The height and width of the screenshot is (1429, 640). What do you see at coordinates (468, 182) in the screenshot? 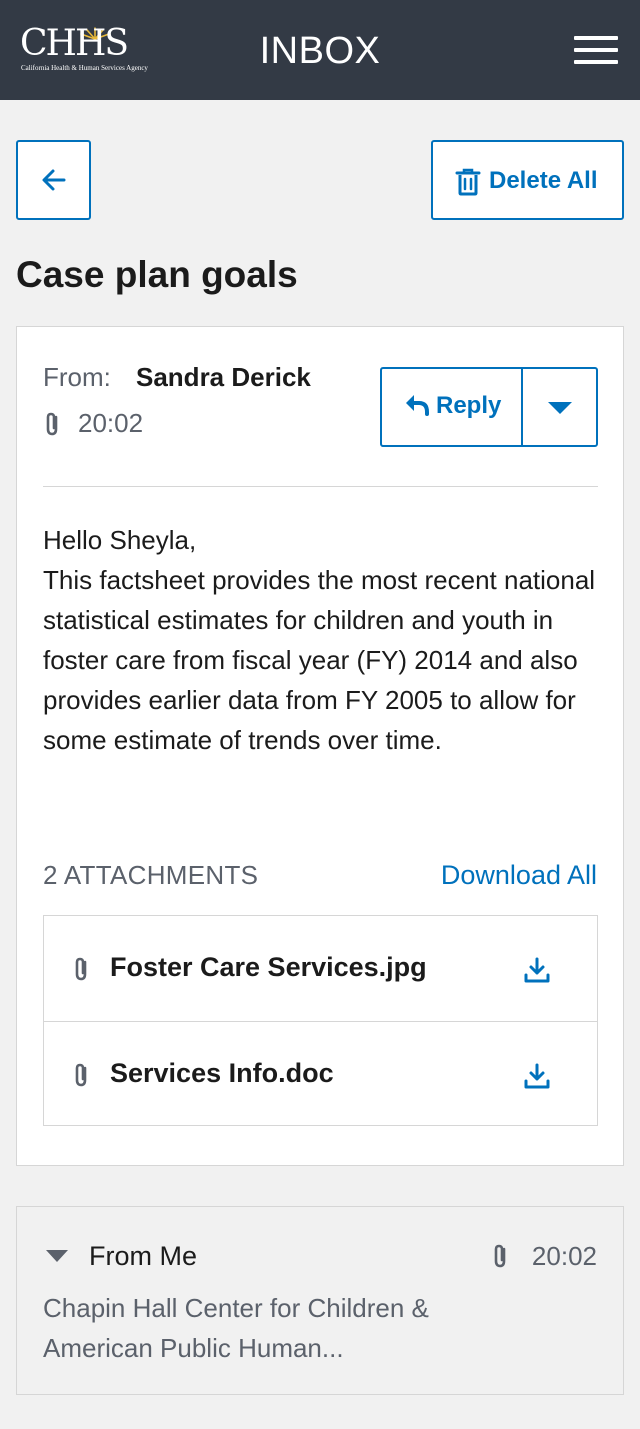
I see `trash-icon` at bounding box center [468, 182].